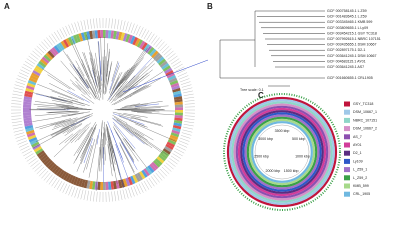 The height and width of the screenshot is (240, 400). What do you see at coordinates (252, 90) in the screenshot?
I see `tree-scale: Tree scale: 0.1` at bounding box center [252, 90].